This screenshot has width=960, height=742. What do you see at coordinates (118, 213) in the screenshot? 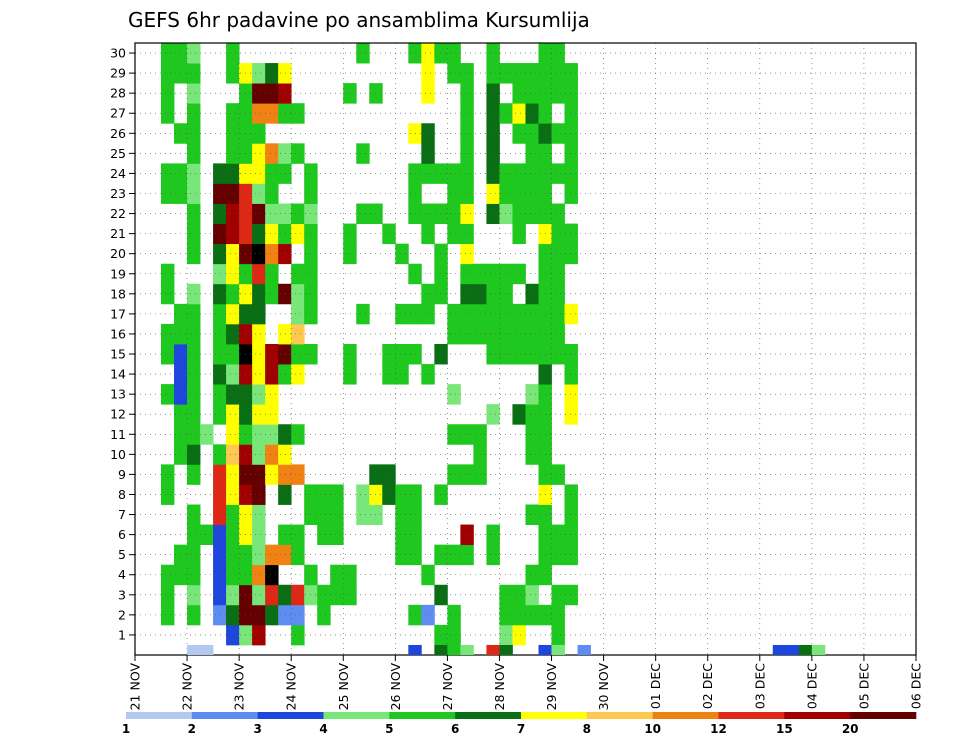
I see `y-tick-label: 22` at bounding box center [118, 213].